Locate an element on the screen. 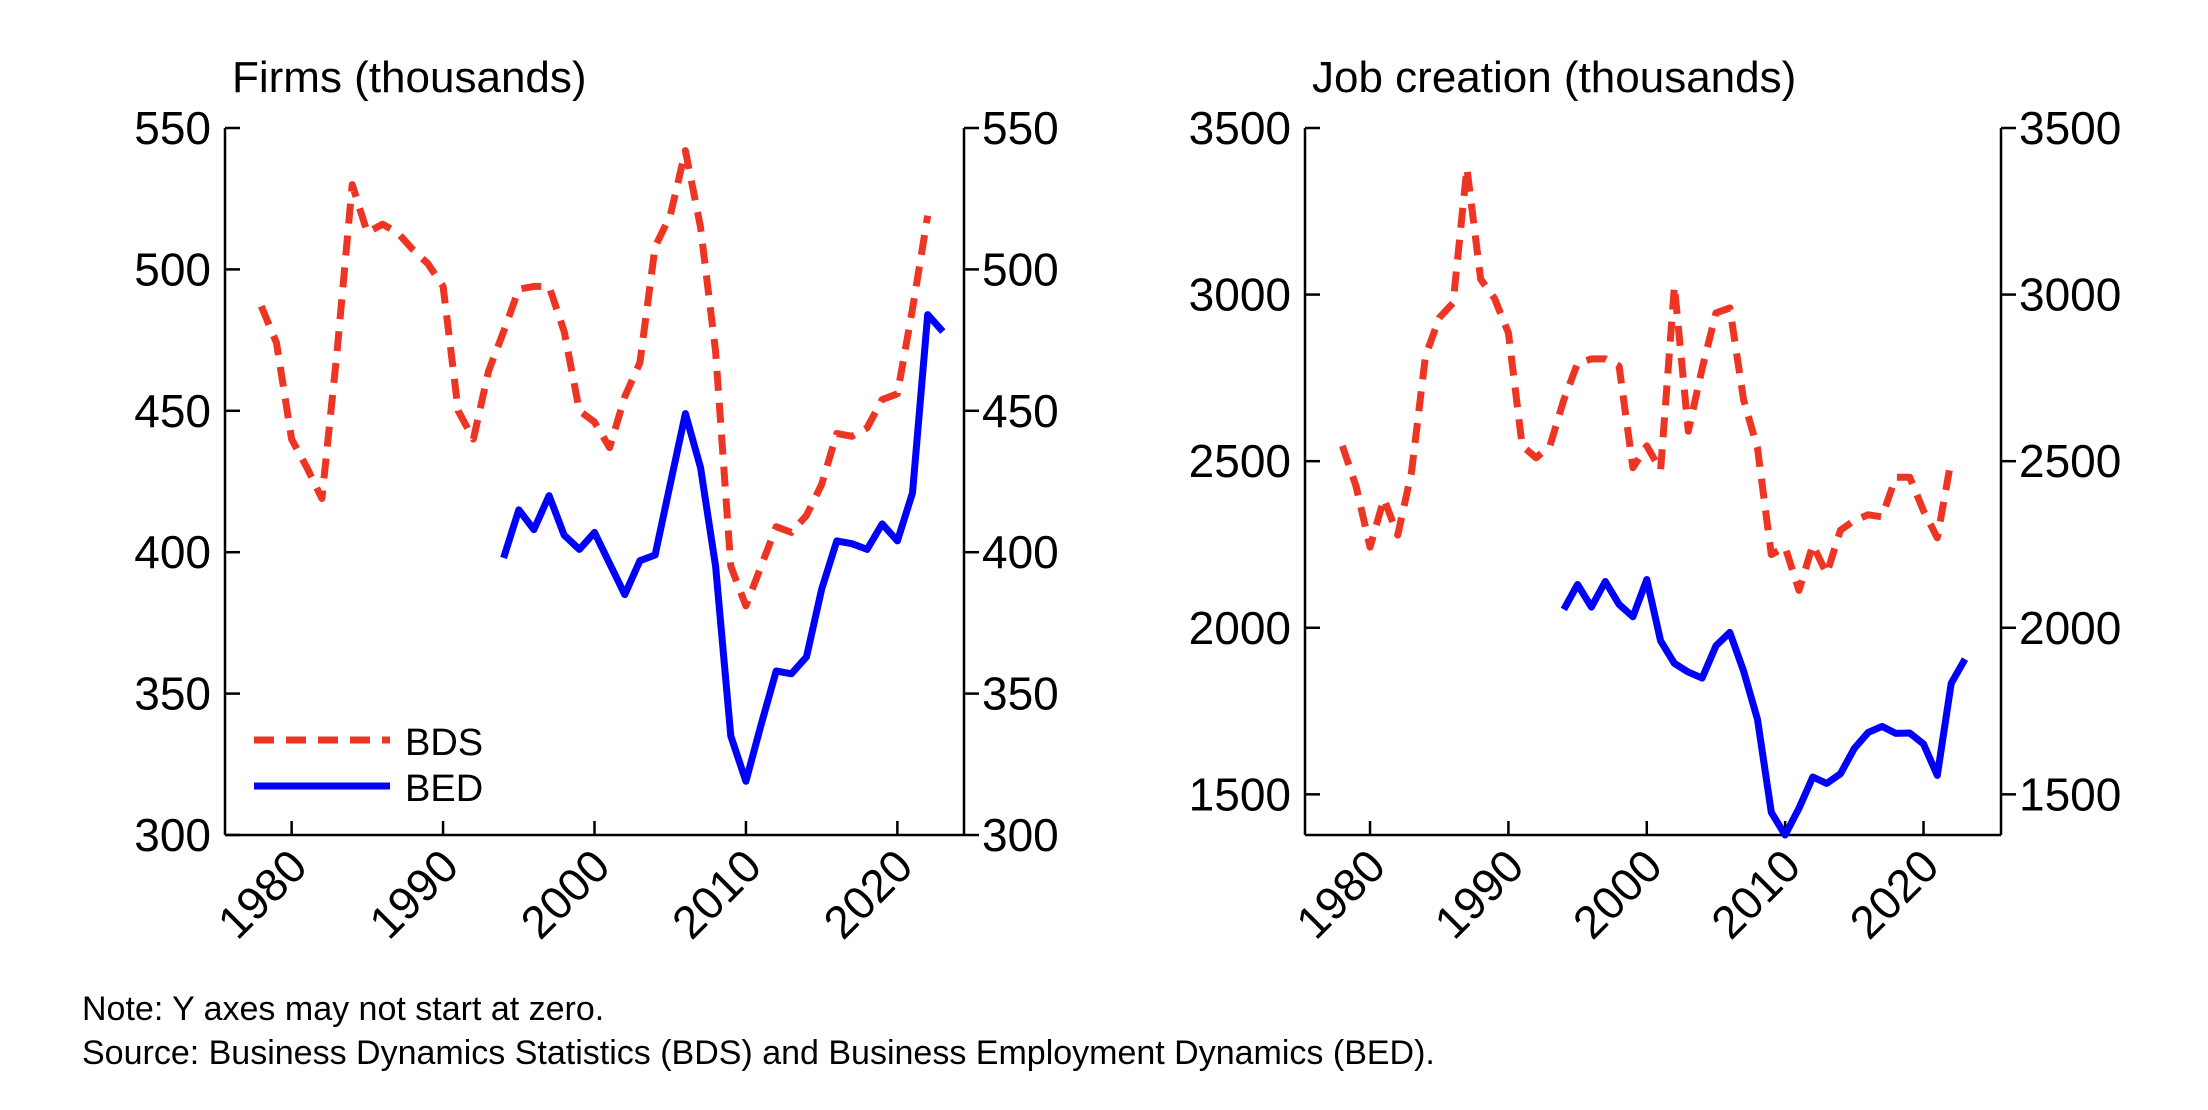 This screenshot has width=2208, height=1110. y-tick-label-right: 3000 is located at coordinates (2070, 295).